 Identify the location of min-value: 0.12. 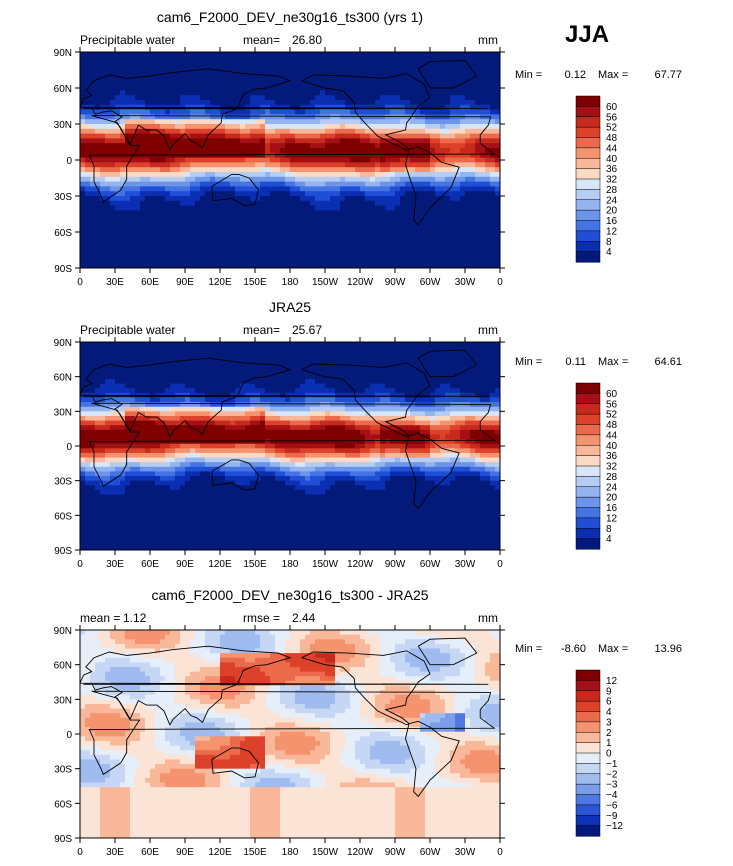
(575, 75).